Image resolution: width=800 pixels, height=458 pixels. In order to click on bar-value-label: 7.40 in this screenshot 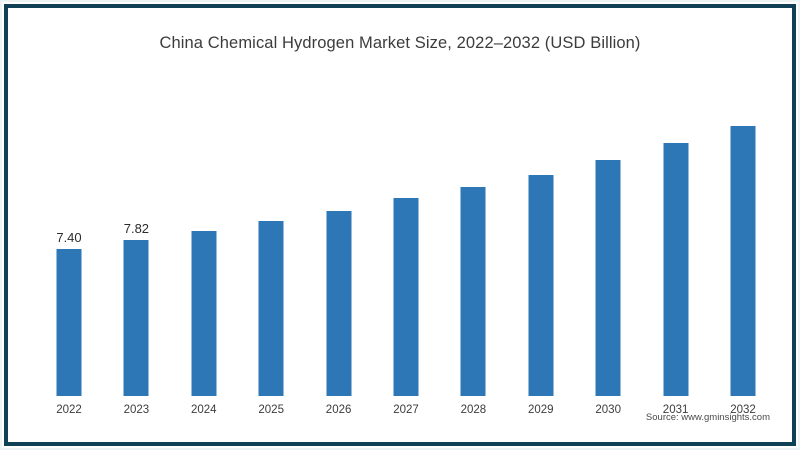, I will do `click(69, 237)`.